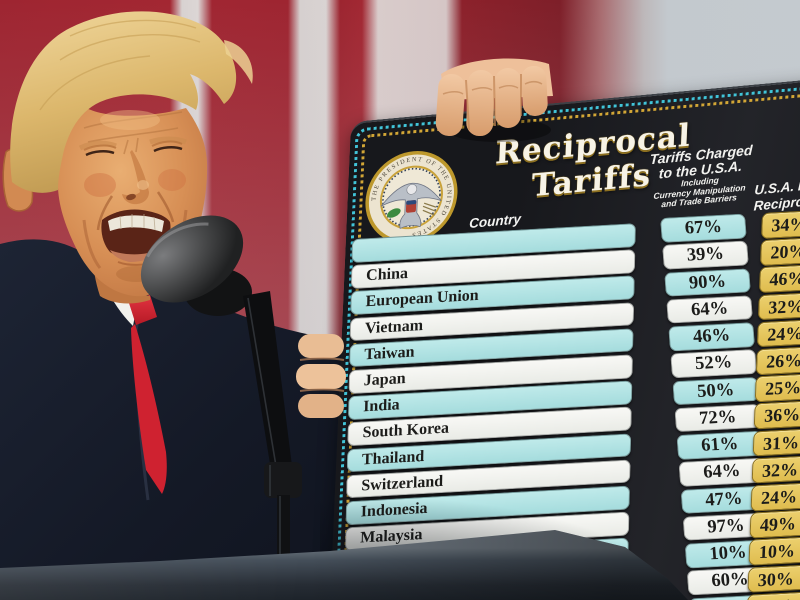 This screenshot has width=800, height=600. I want to click on mic-boom-highlight, so click(262, 382).